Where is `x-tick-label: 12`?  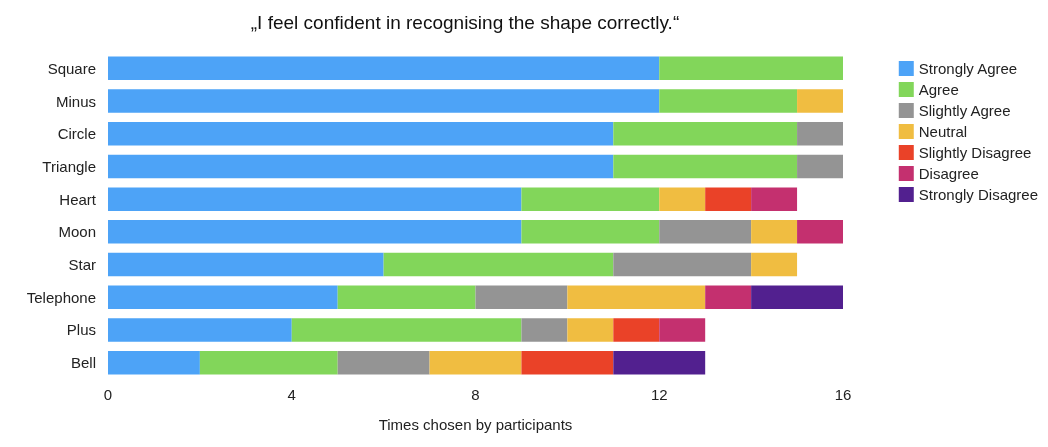 x-tick-label: 12 is located at coordinates (659, 394).